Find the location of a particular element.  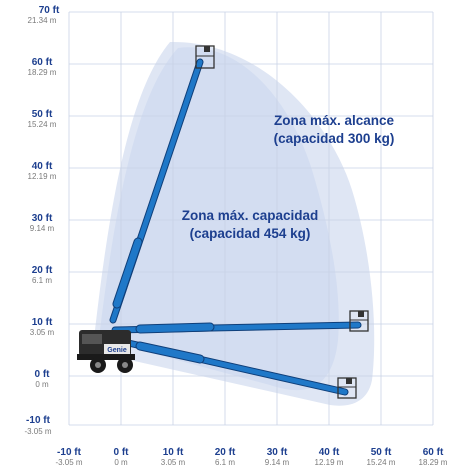

platform-top-icon is located at coordinates (205, 57).